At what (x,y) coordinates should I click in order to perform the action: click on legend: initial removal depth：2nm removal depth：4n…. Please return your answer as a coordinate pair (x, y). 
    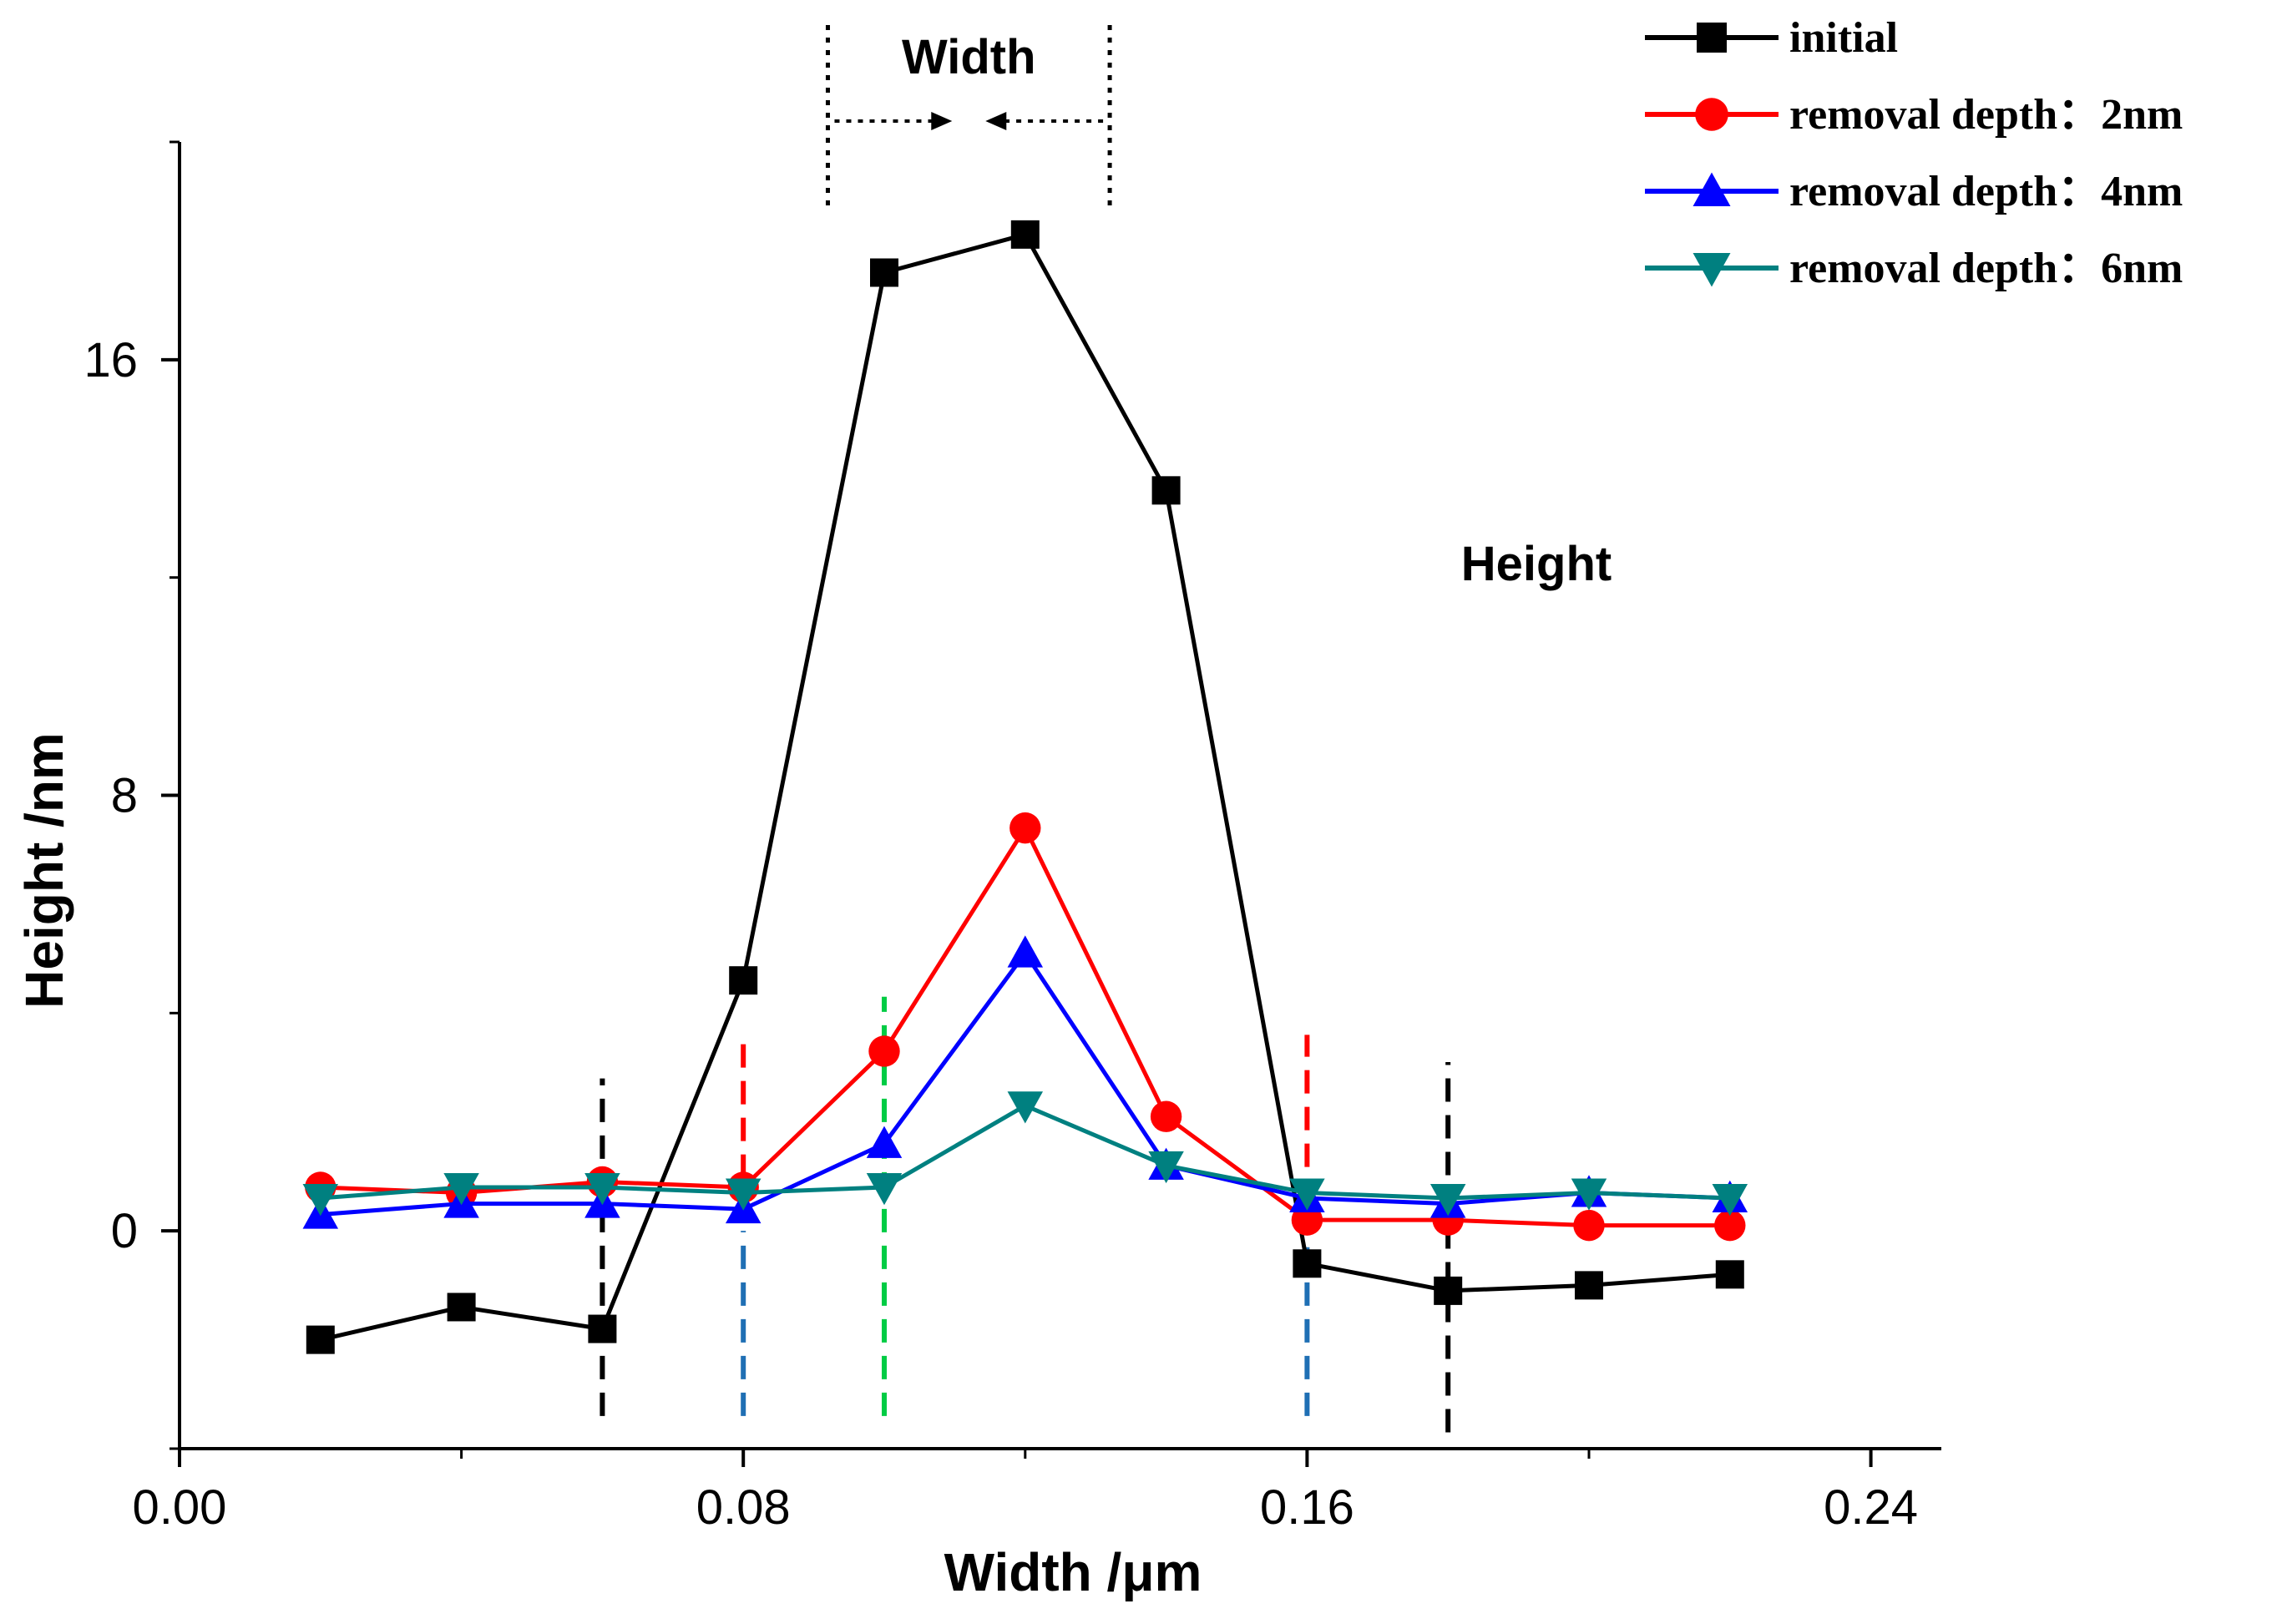
    Looking at the image, I should click on (1914, 153).